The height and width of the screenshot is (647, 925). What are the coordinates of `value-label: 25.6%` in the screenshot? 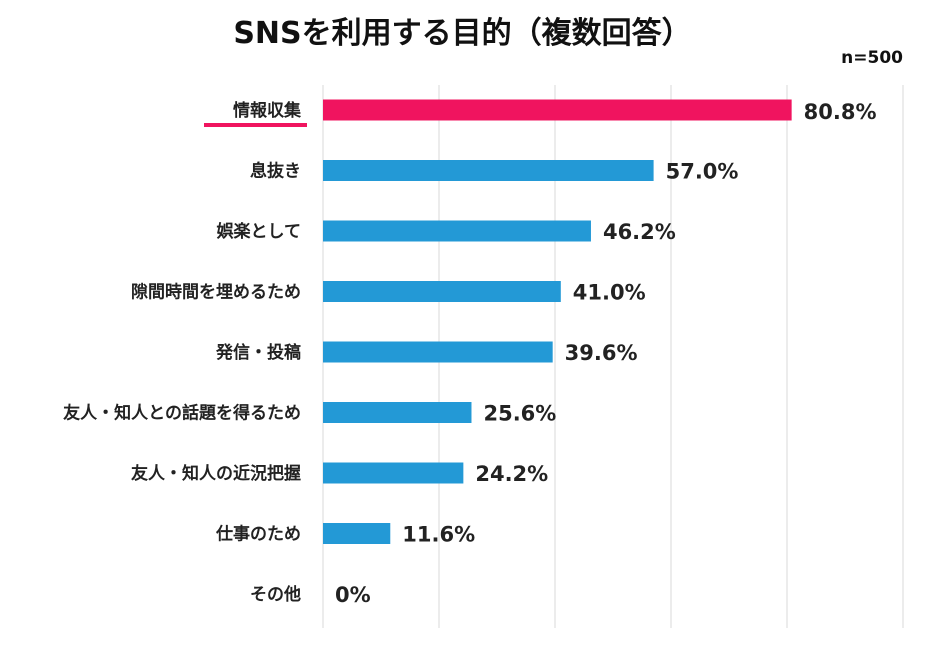 It's located at (519, 414).